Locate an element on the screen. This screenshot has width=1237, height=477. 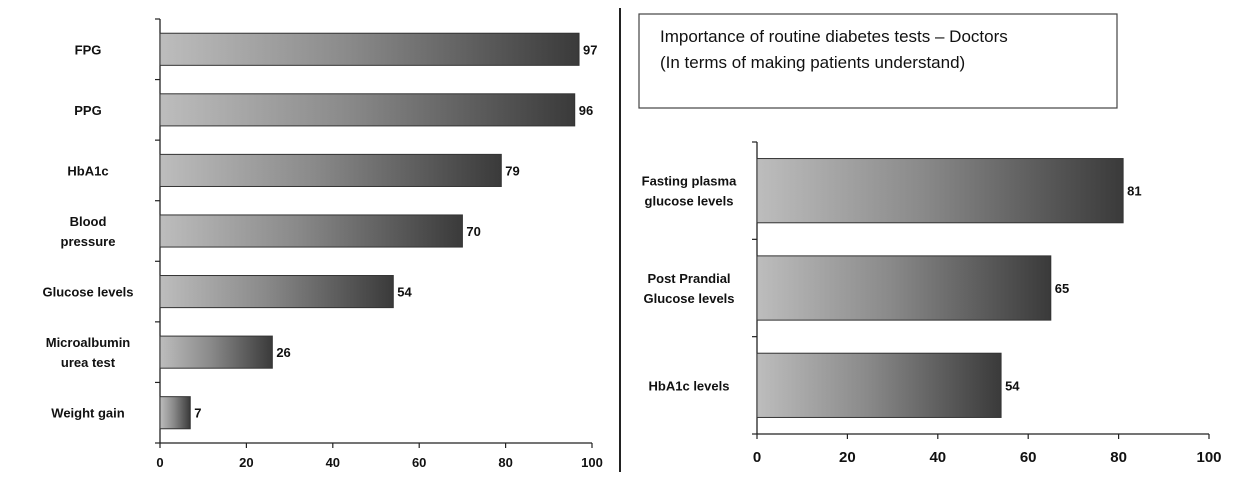
category-label: glucose levels is located at coordinates (689, 201).